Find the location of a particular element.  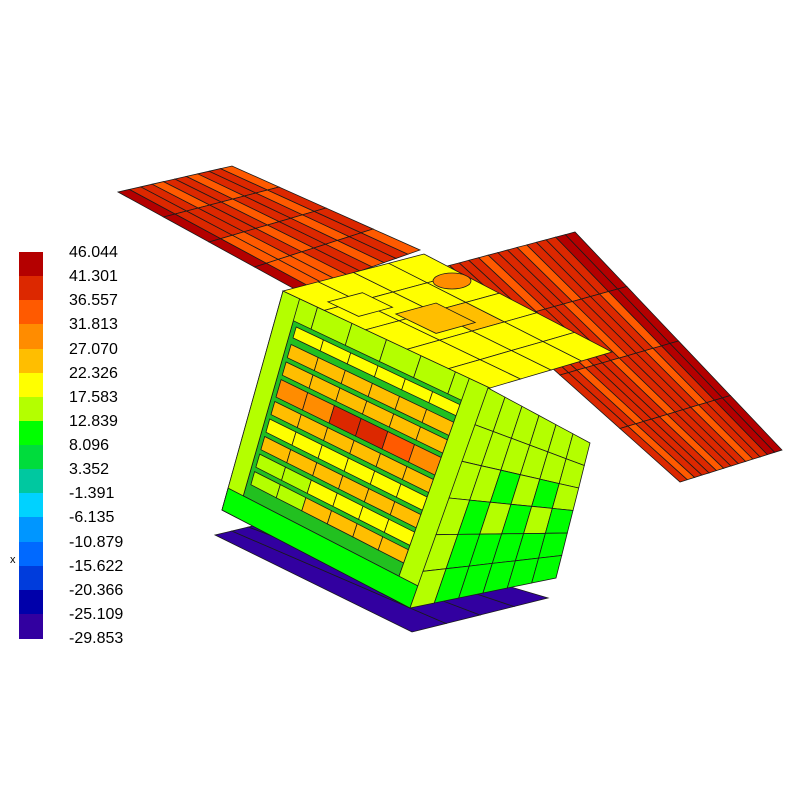

legend-label: -10.879 is located at coordinates (96, 542).